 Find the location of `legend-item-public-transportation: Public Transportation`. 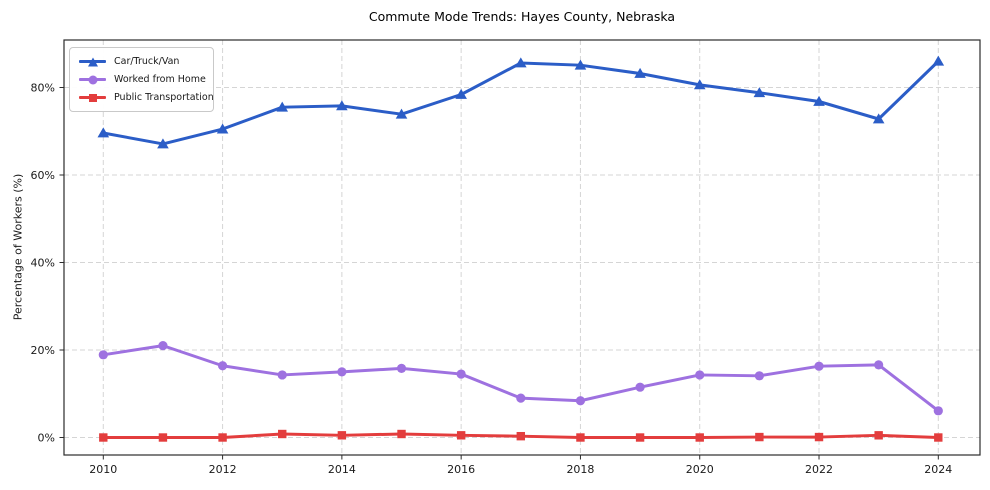

legend-item-public-transportation: Public Transportation is located at coordinates (146, 97).